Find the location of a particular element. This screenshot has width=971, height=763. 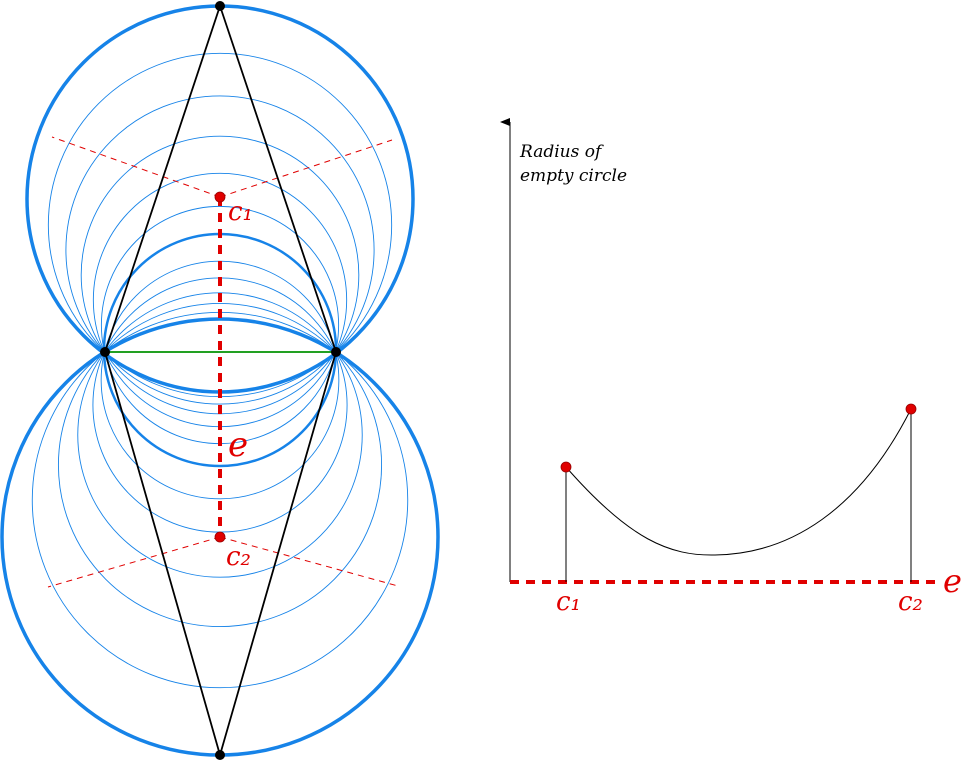

centers is located at coordinates (220, 367).